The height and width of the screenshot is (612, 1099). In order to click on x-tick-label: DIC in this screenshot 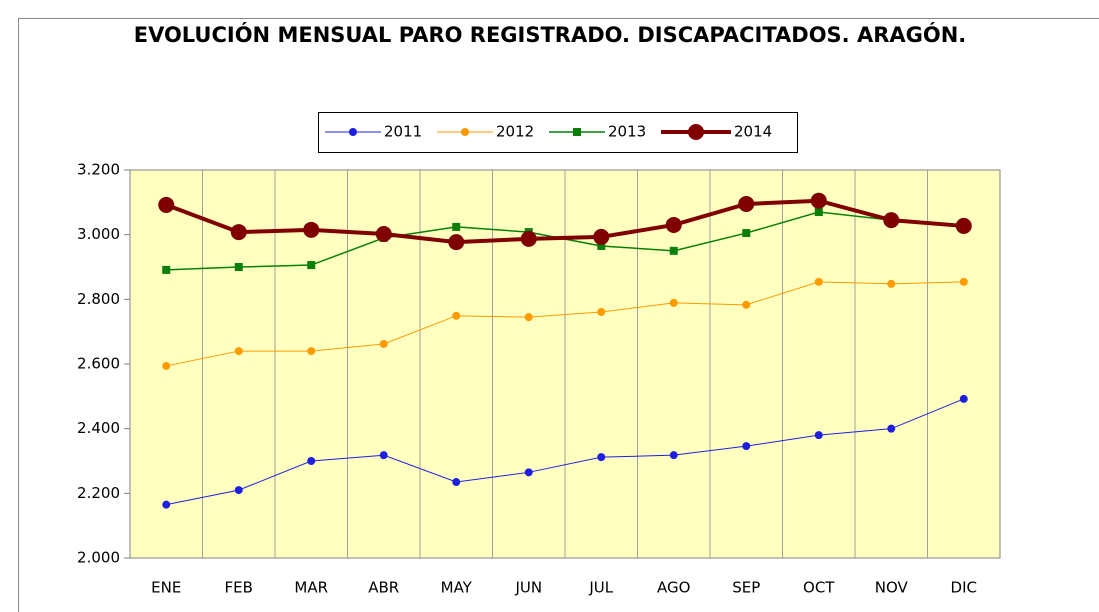, I will do `click(964, 588)`.